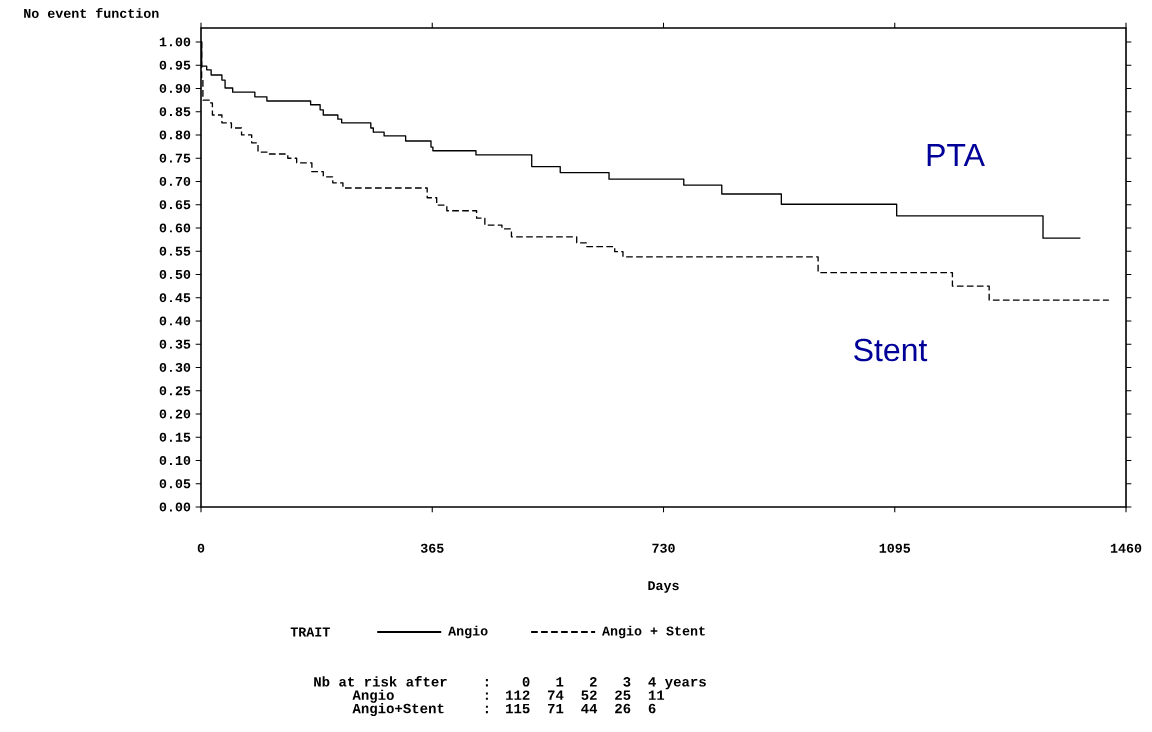 The image size is (1152, 732). I want to click on text: 112, so click(518, 695).